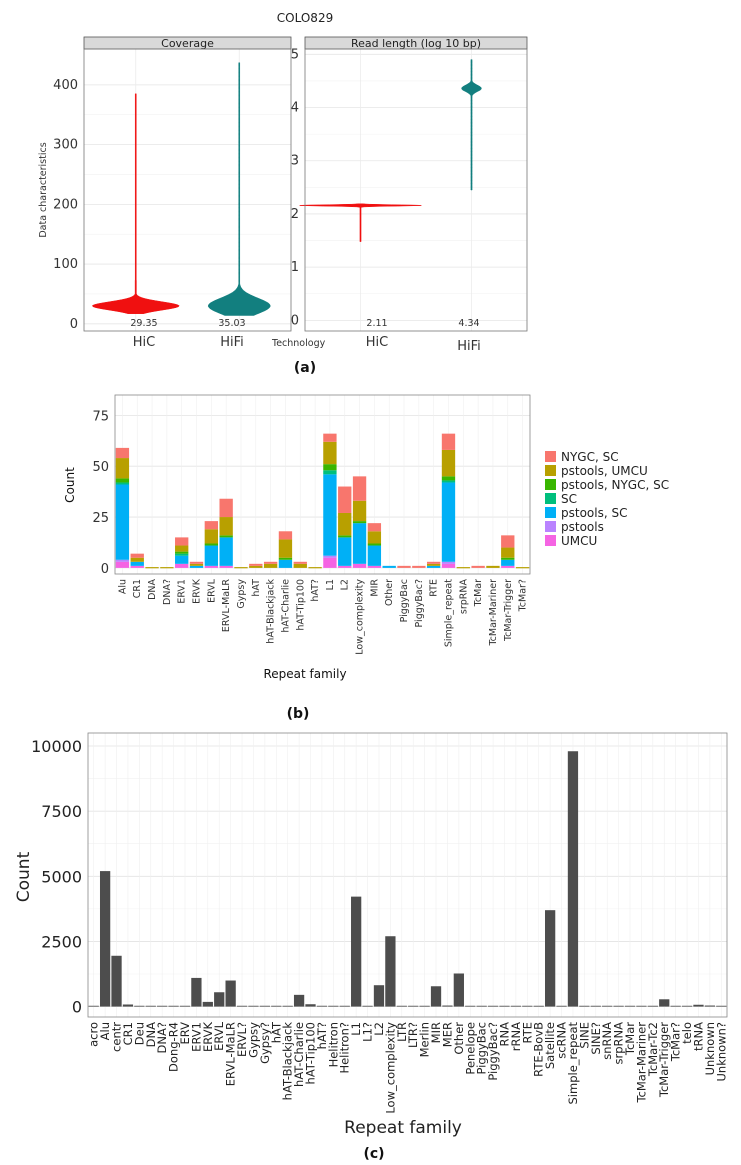 Image resolution: width=741 pixels, height=1165 pixels. What do you see at coordinates (615, 485) in the screenshot?
I see `legend-label-pstools-nygc-sc: pstools, NYGC, SC` at bounding box center [615, 485].